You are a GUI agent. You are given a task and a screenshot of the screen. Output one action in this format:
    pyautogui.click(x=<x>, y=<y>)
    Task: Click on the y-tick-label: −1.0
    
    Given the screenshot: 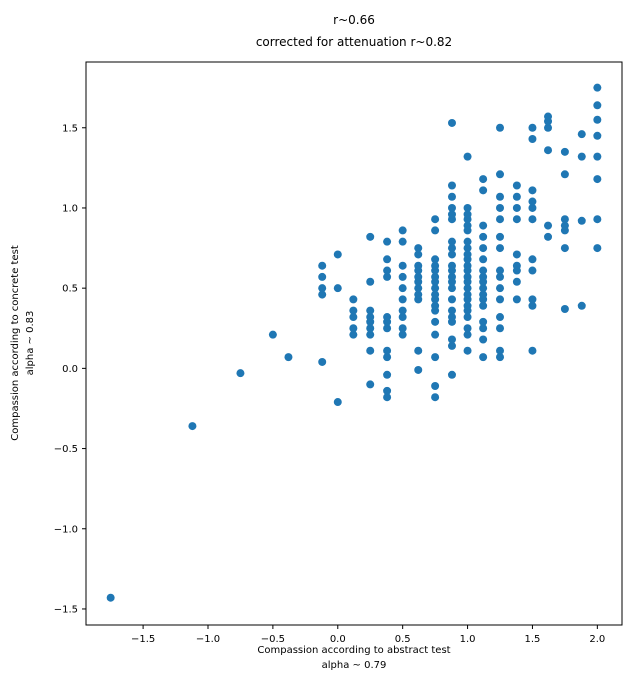 What is the action you would take?
    pyautogui.click(x=66, y=529)
    